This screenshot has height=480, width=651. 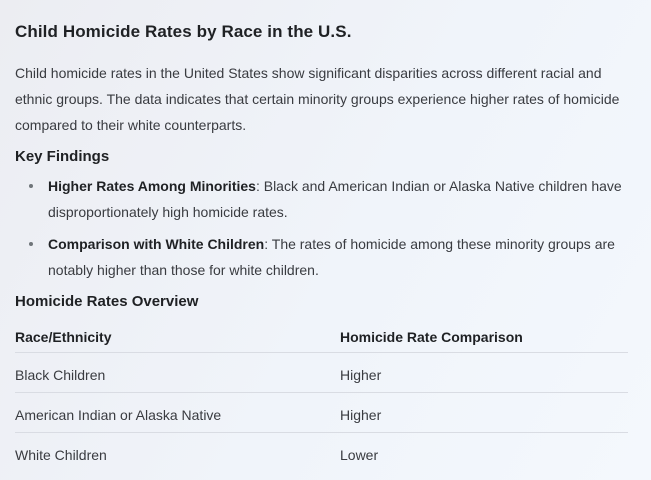 What do you see at coordinates (321, 373) in the screenshot?
I see `table-row: Black Children Higher` at bounding box center [321, 373].